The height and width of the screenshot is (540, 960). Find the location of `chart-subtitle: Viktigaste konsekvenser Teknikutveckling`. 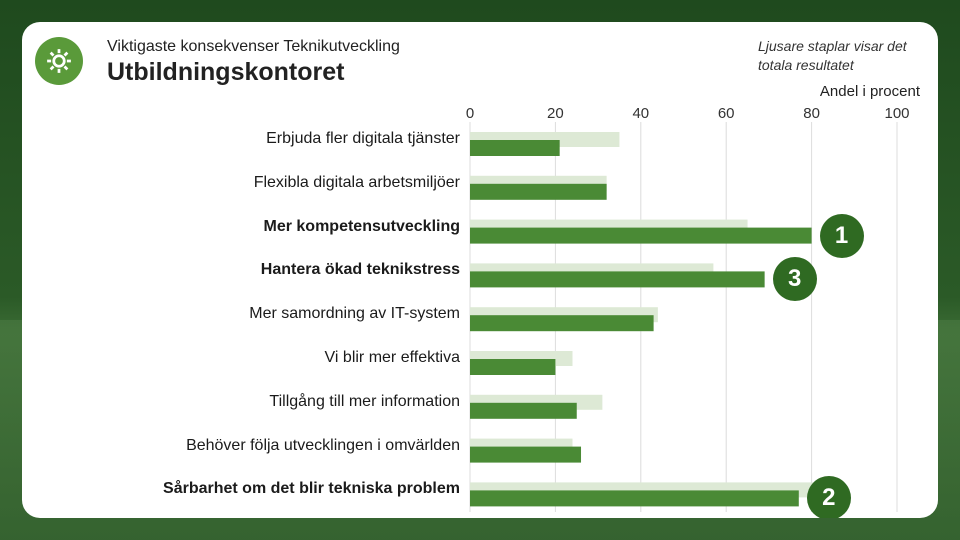

chart-subtitle: Viktigaste konsekvenser Teknikutveckling is located at coordinates (253, 46).